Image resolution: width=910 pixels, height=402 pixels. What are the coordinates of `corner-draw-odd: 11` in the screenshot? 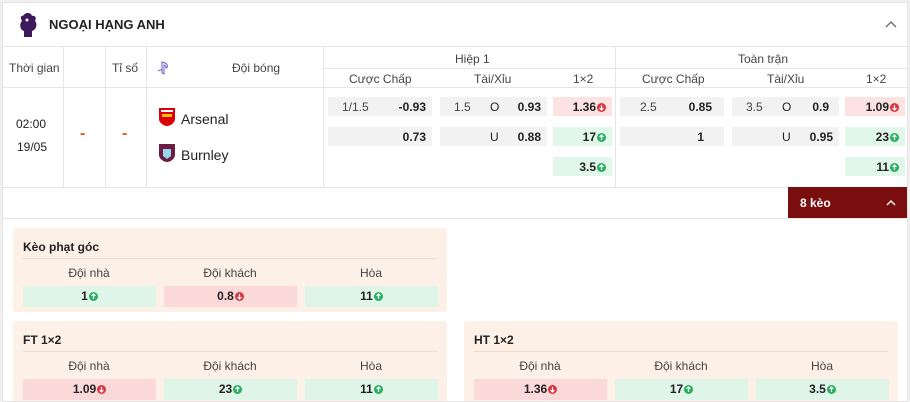 It's located at (371, 296).